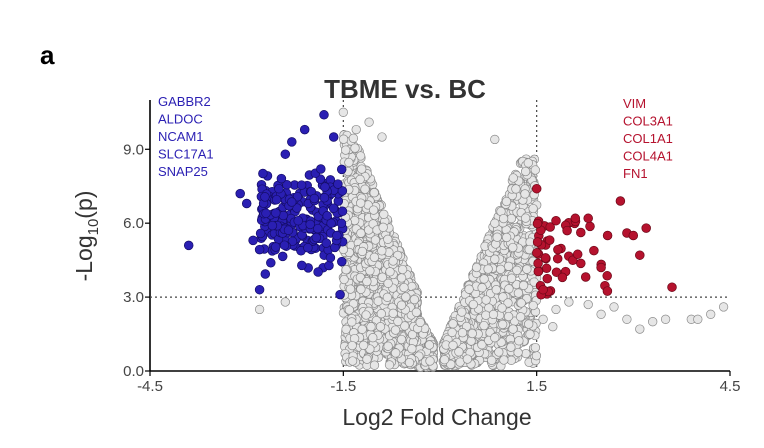  Describe the element at coordinates (184, 101) in the screenshot. I see `gene-label-down: GABBR2` at that location.